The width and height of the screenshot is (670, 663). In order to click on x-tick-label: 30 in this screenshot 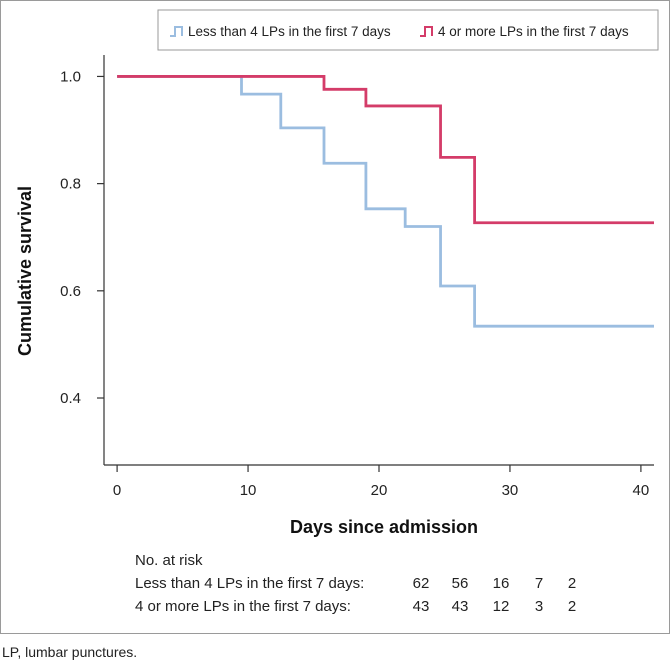, I will do `click(510, 490)`.